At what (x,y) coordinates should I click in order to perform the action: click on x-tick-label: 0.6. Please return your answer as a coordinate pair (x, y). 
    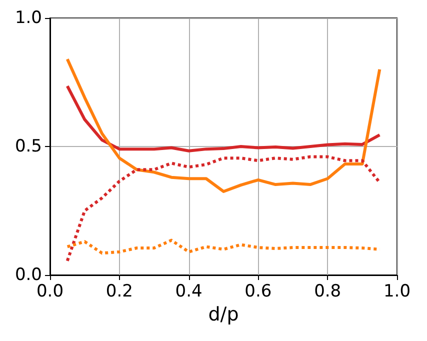
    Looking at the image, I should click on (258, 292).